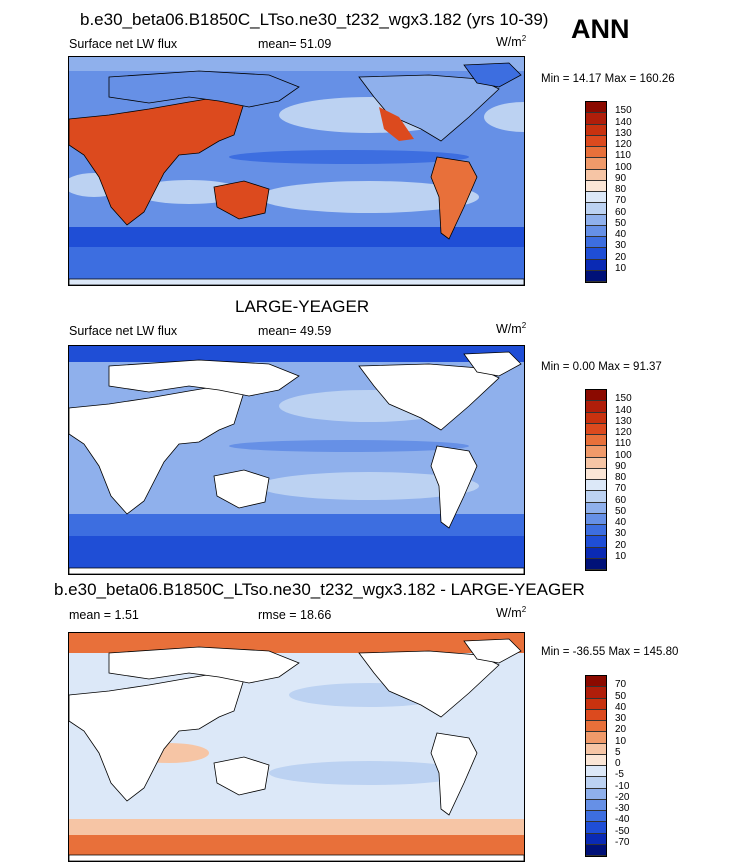  What do you see at coordinates (622, 808) in the screenshot?
I see `colorbar-tick-label: -30` at bounding box center [622, 808].